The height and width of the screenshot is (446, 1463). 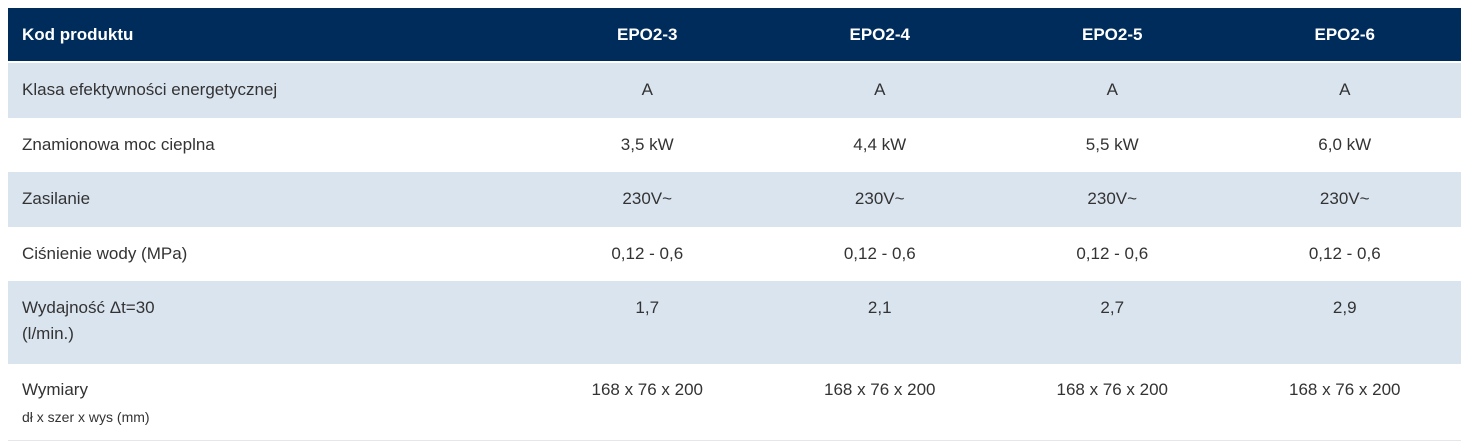 I want to click on row-value: 2,1, so click(x=879, y=307).